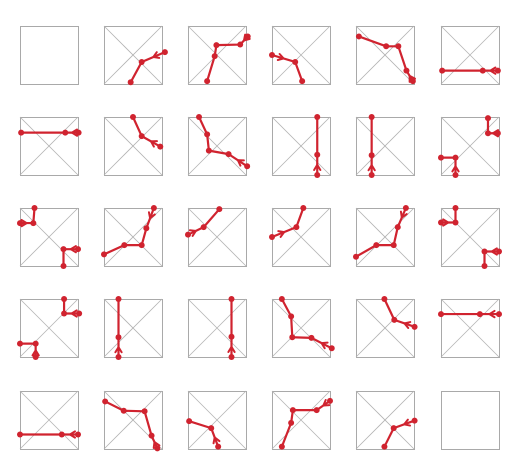 This screenshot has width=520, height=475. What do you see at coordinates (216, 236) in the screenshot?
I see `tile-r3c3` at bounding box center [216, 236].